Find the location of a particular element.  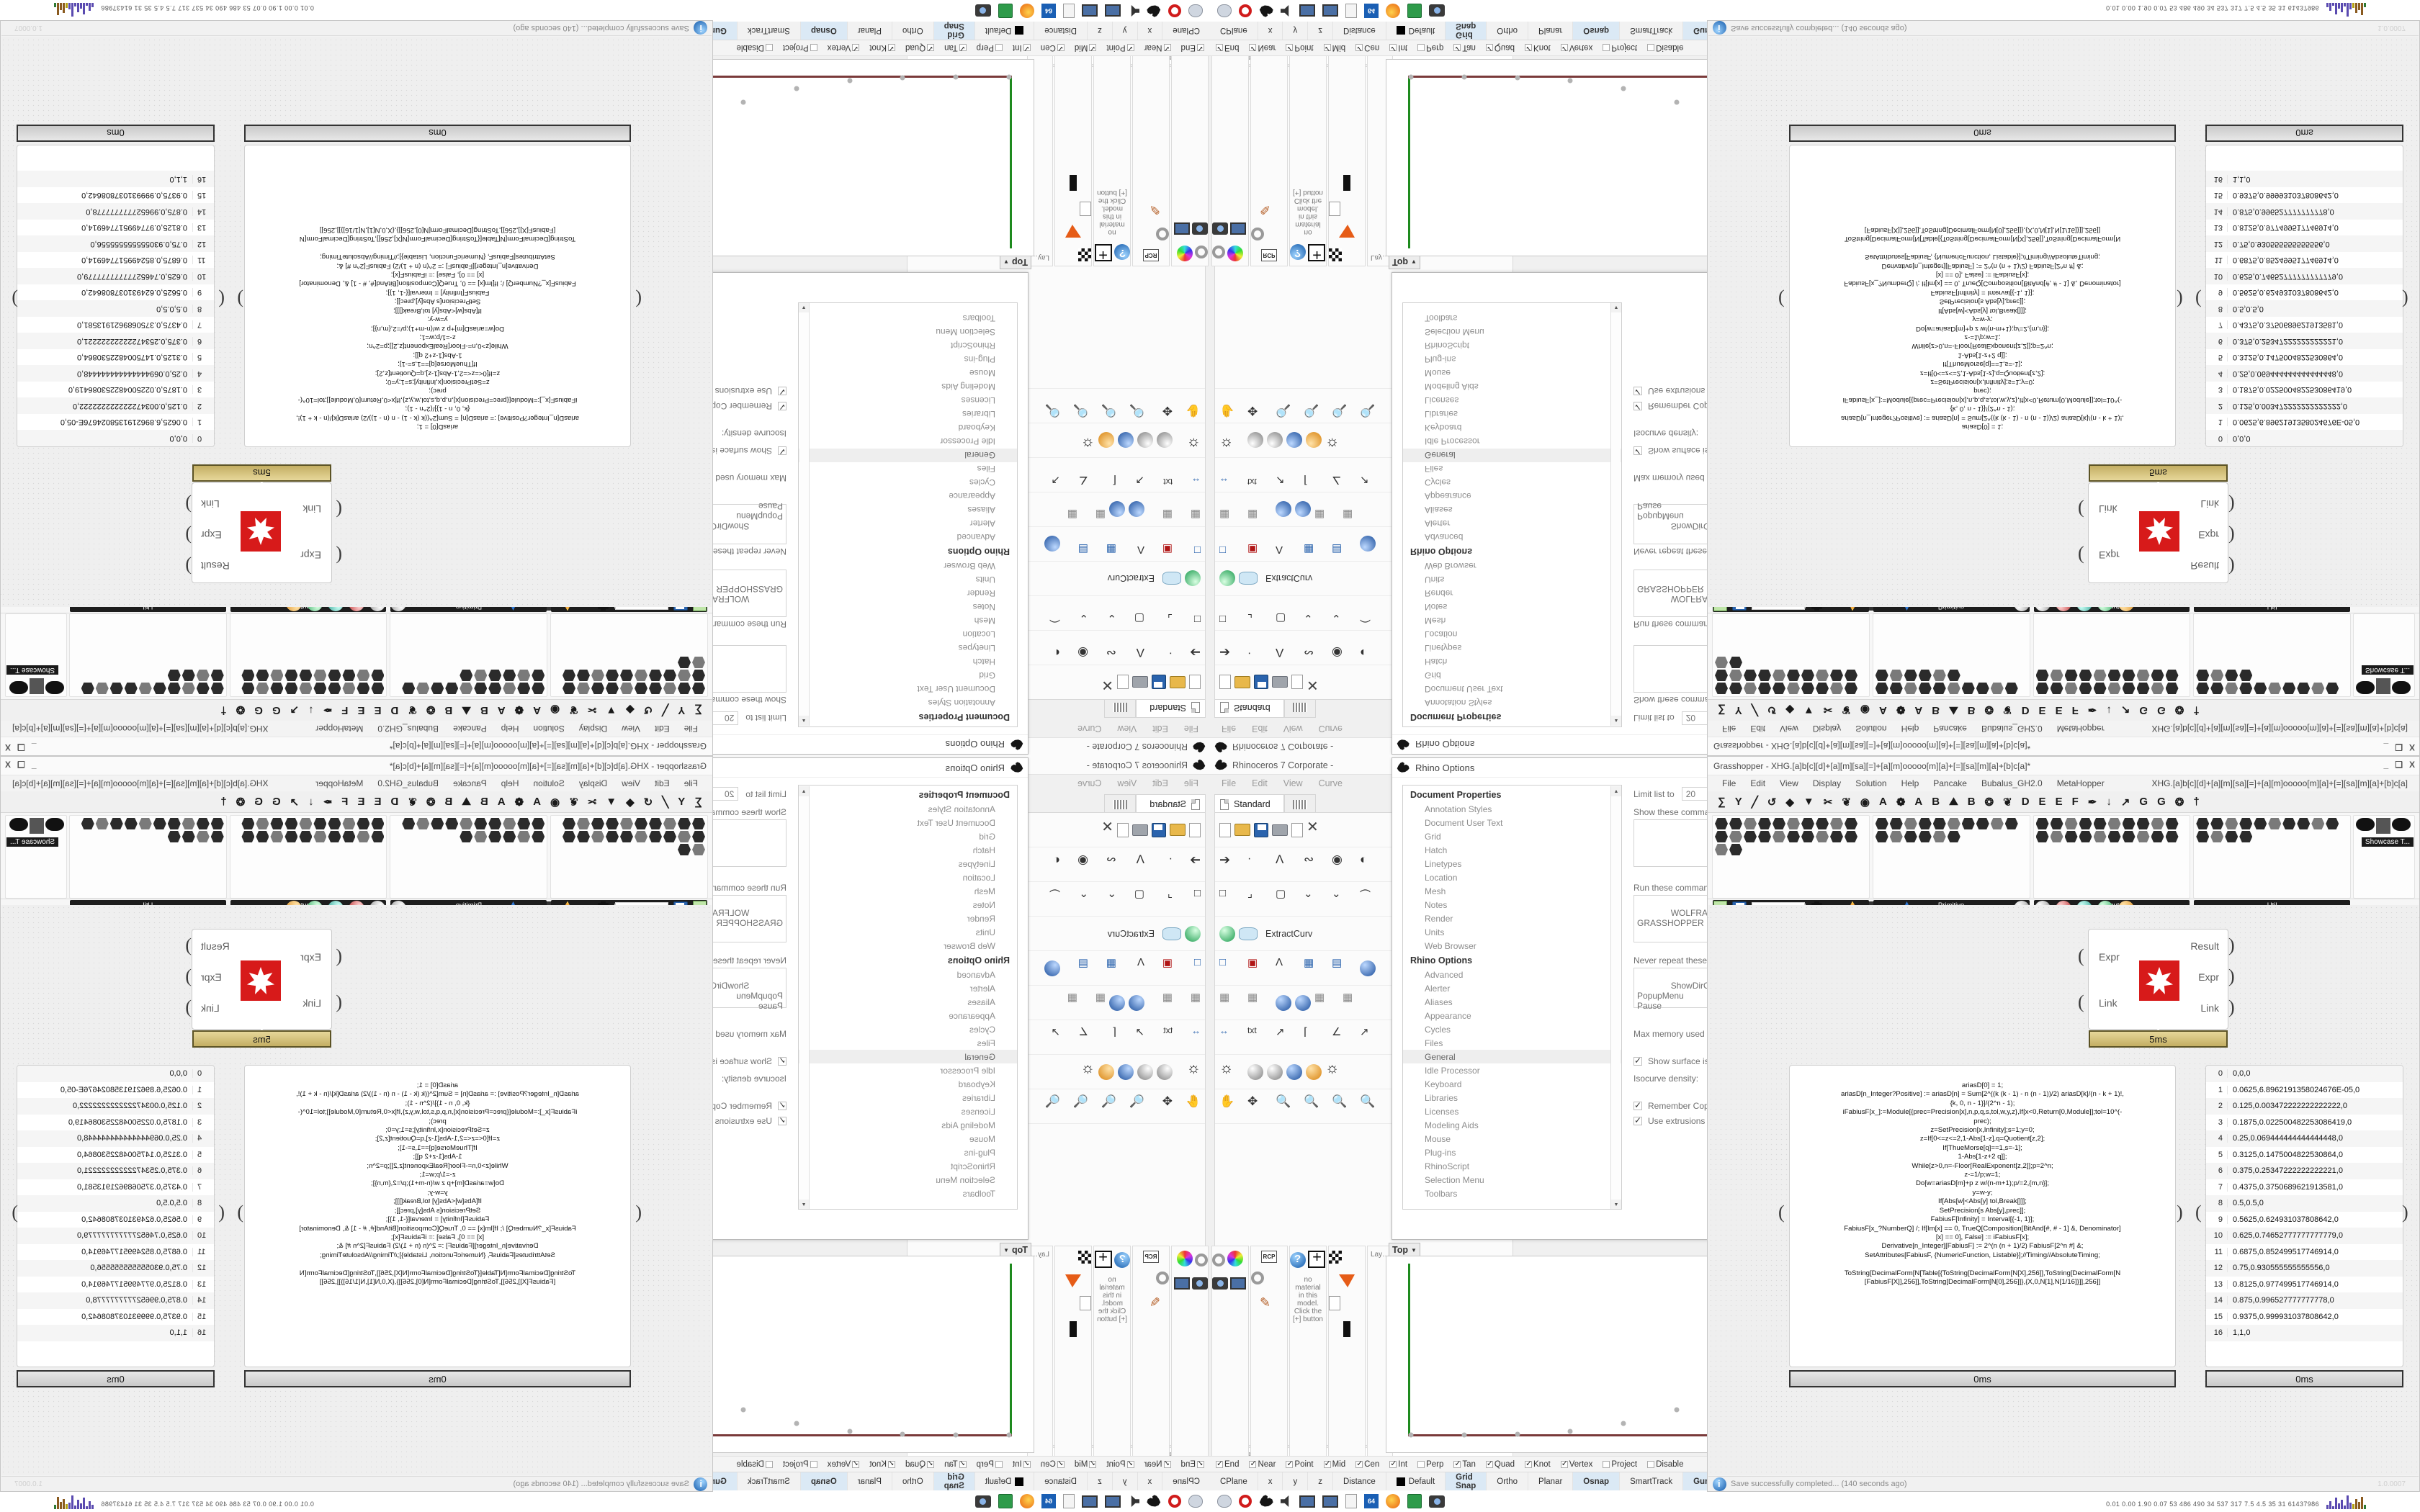

open-file-icon is located at coordinates (1242, 830).